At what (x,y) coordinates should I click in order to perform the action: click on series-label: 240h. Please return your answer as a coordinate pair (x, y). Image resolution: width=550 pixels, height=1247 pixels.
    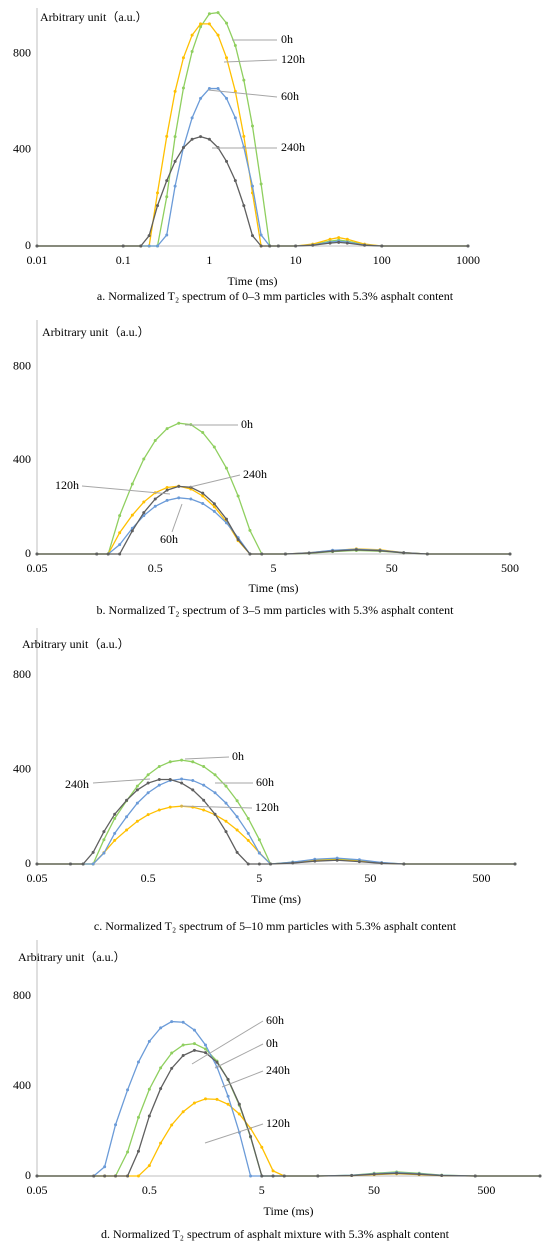
    Looking at the image, I should click on (293, 147).